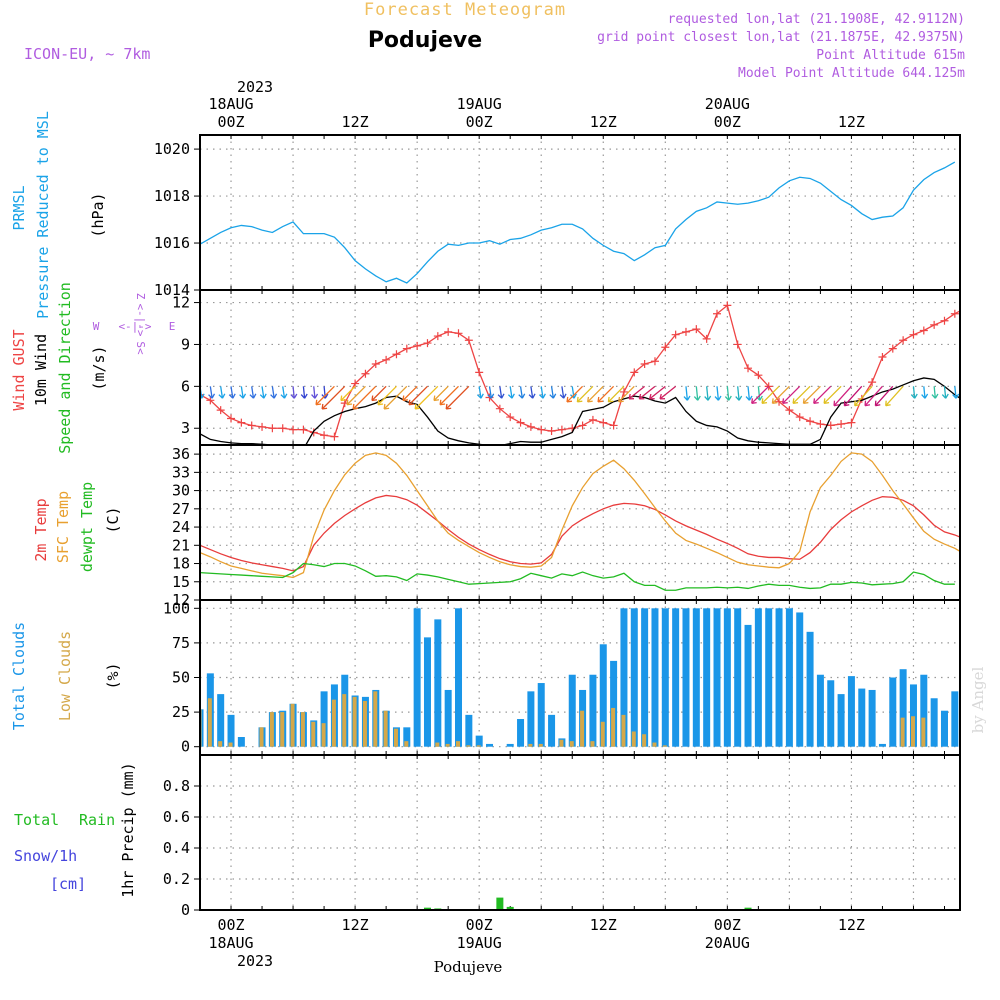 The image size is (1000, 1000). I want to click on ytick-label: 9, so click(185, 344).